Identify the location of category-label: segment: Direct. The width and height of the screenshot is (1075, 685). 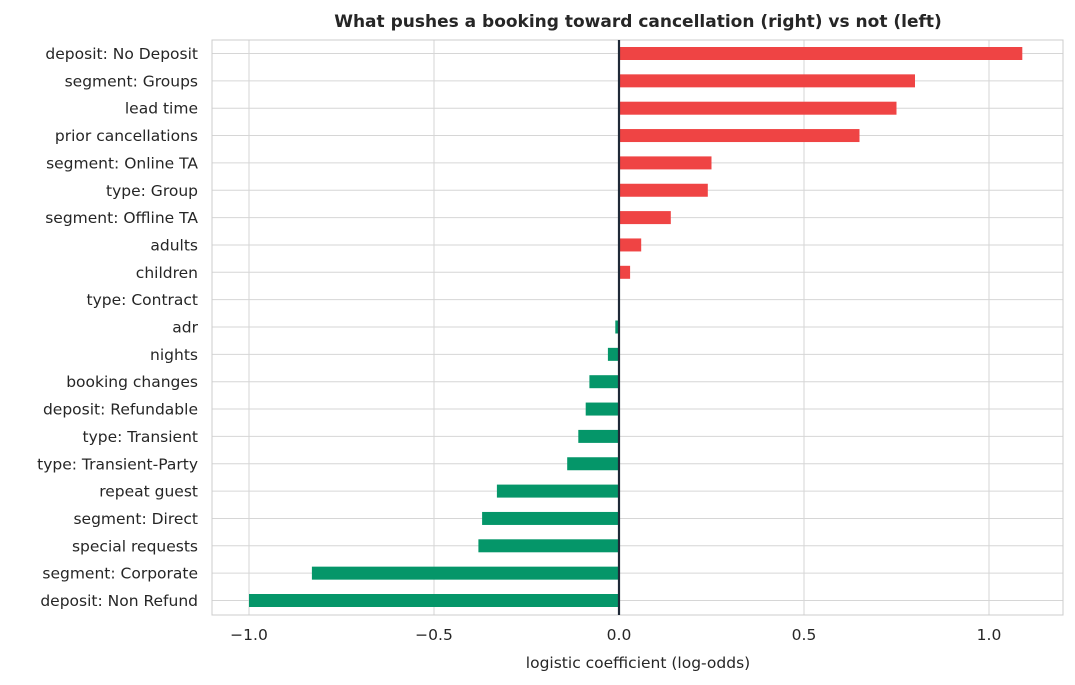
(135, 519).